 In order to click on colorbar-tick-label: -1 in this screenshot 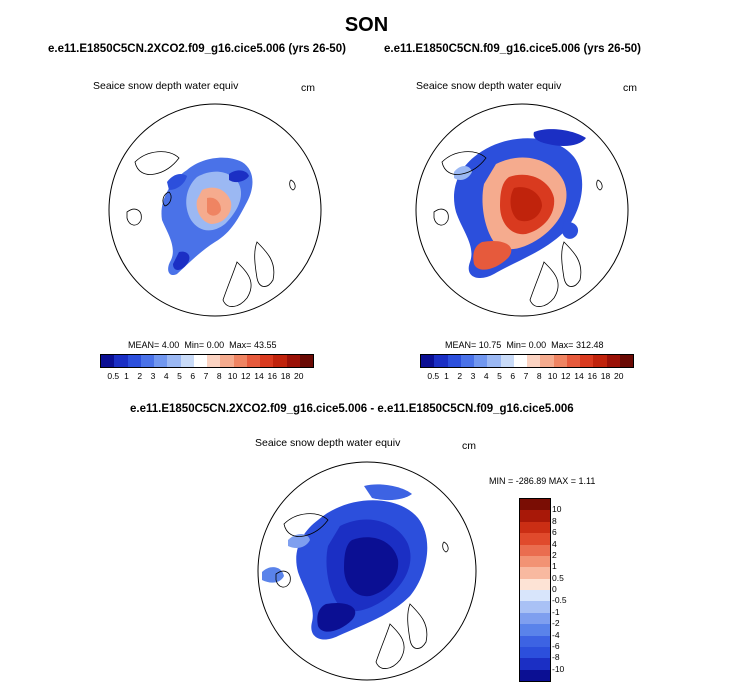, I will do `click(556, 611)`.